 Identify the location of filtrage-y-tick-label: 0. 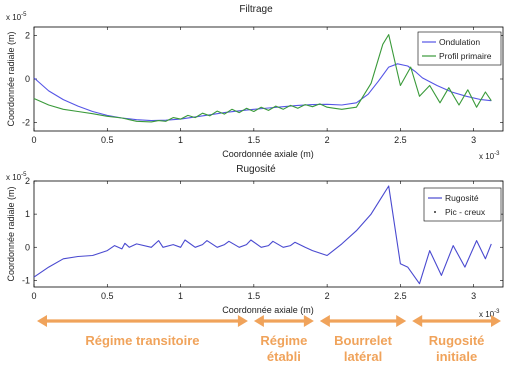
(27, 79).